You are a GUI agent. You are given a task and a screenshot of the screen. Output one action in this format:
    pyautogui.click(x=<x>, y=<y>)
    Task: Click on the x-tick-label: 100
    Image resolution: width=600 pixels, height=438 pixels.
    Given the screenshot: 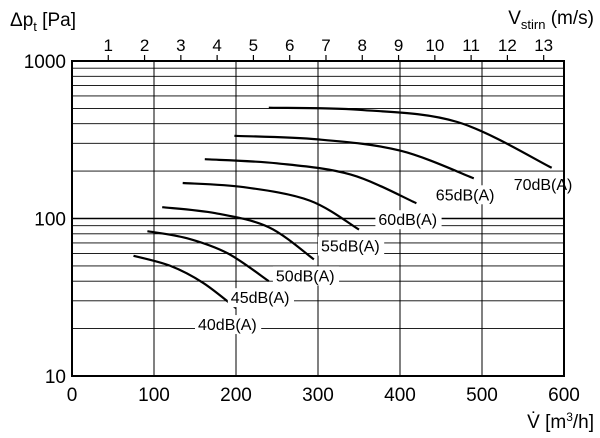 What is the action you would take?
    pyautogui.click(x=154, y=395)
    